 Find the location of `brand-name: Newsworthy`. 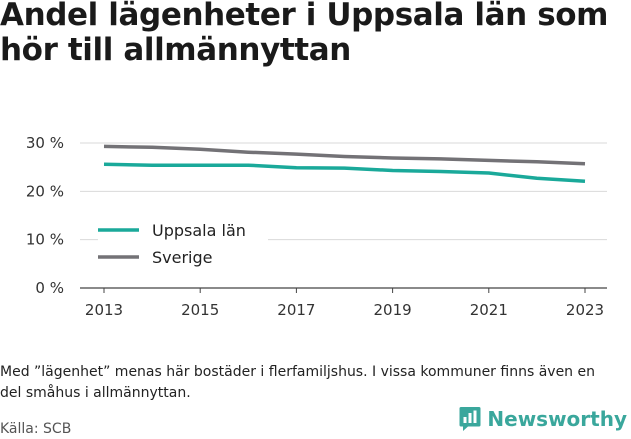

brand-name: Newsworthy is located at coordinates (557, 419).